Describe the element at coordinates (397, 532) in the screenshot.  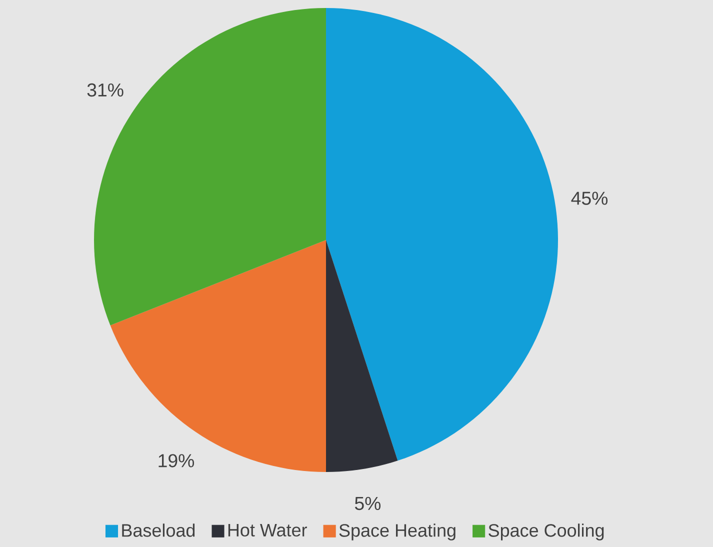
I see `legend-label: Space Heating` at that location.